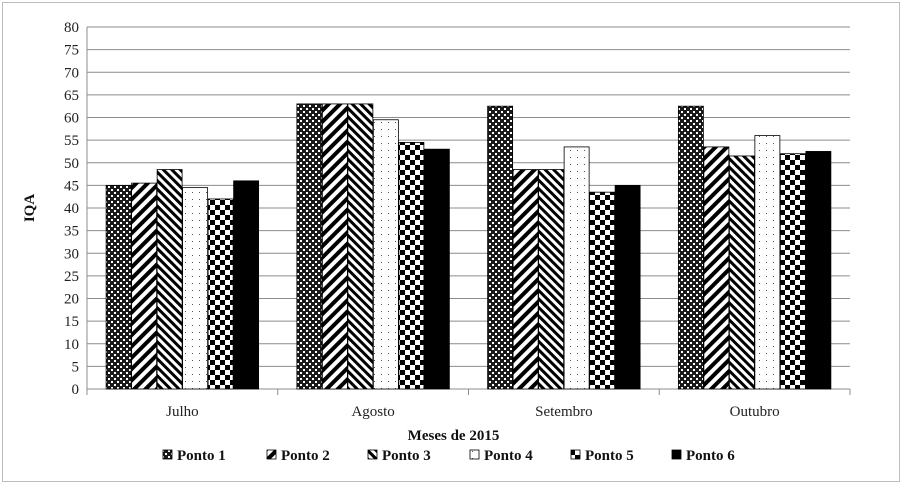  Describe the element at coordinates (334, 246) in the screenshot. I see `bar-ponto-2-agosto` at that location.